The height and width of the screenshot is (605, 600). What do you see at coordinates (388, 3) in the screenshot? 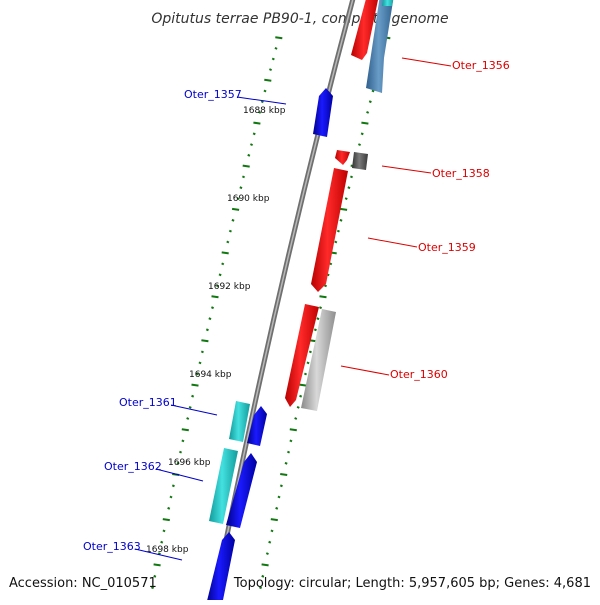
I see `gene-arrow-cyan-top` at bounding box center [388, 3].